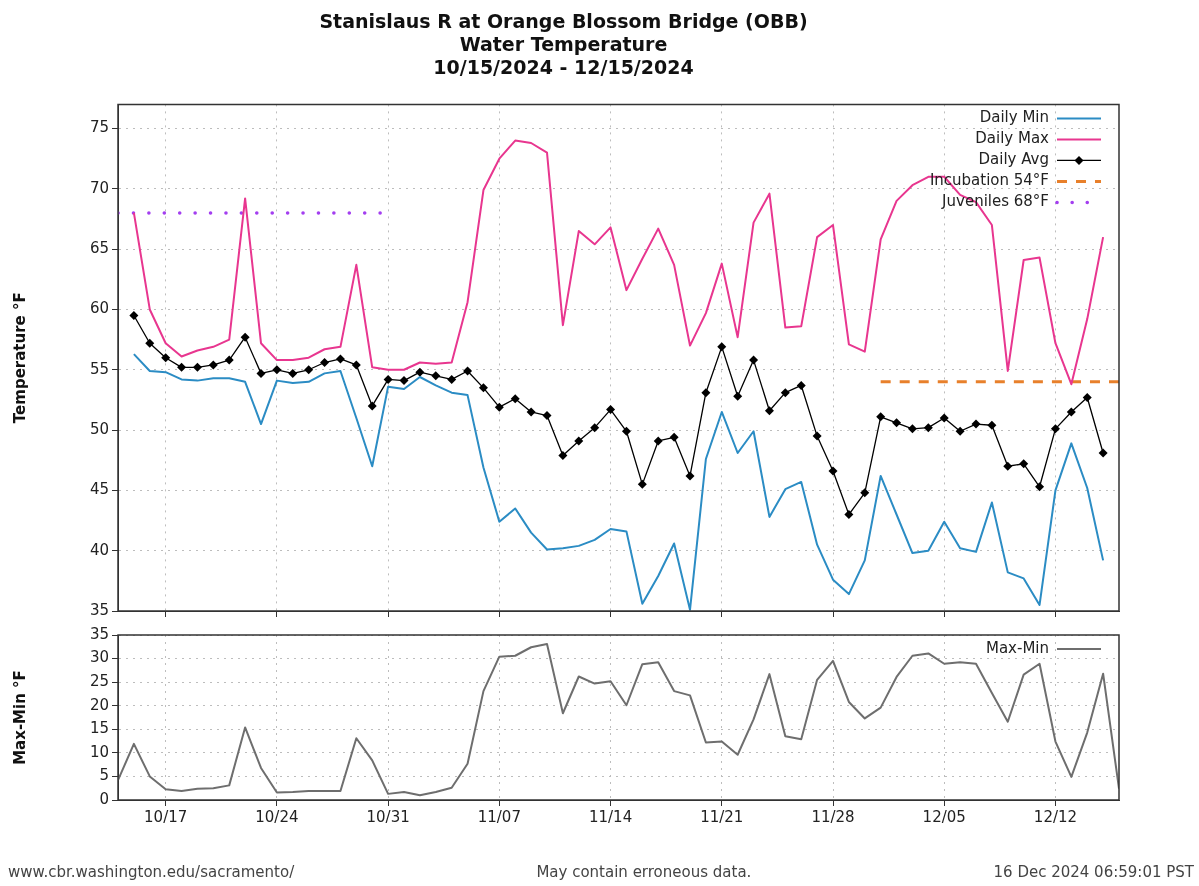 The height and width of the screenshot is (886, 1199). What do you see at coordinates (722, 816) in the screenshot?
I see `x-tick-label: 11/21` at bounding box center [722, 816].